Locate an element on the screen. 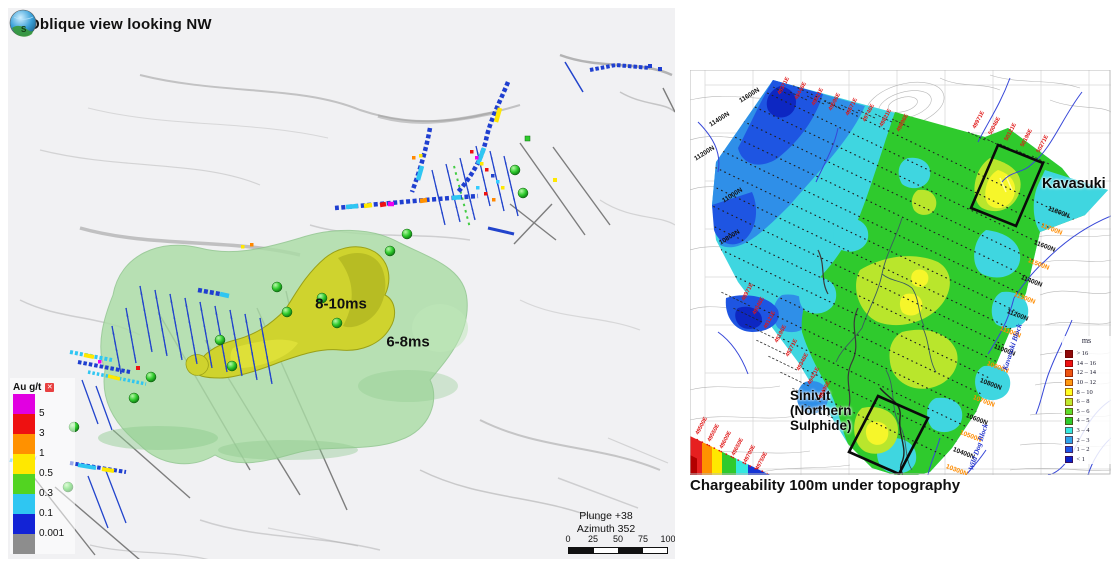  au-legend-entry: 0.5 is located at coordinates (44, 466).